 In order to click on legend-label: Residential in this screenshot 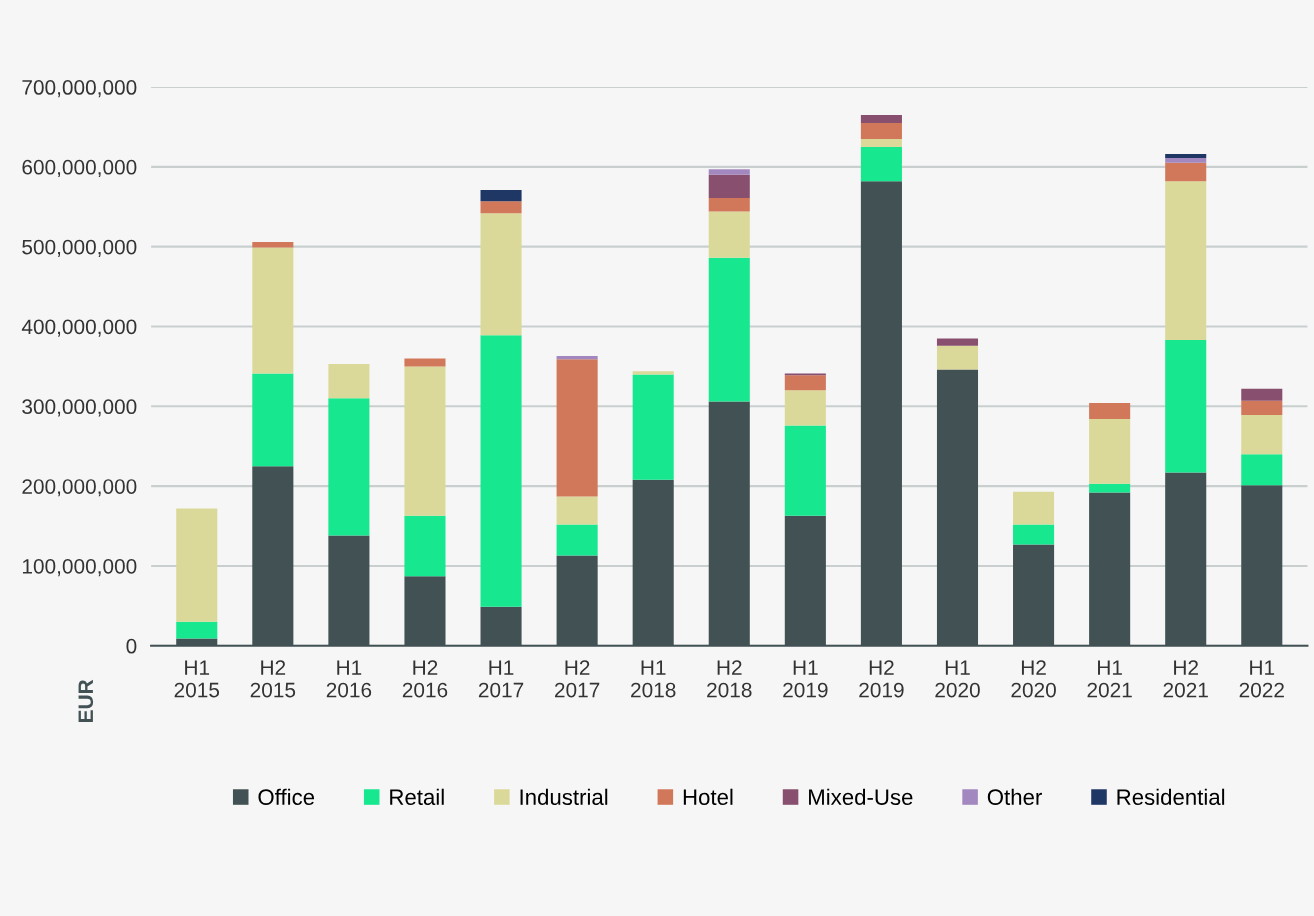, I will do `click(1171, 797)`.